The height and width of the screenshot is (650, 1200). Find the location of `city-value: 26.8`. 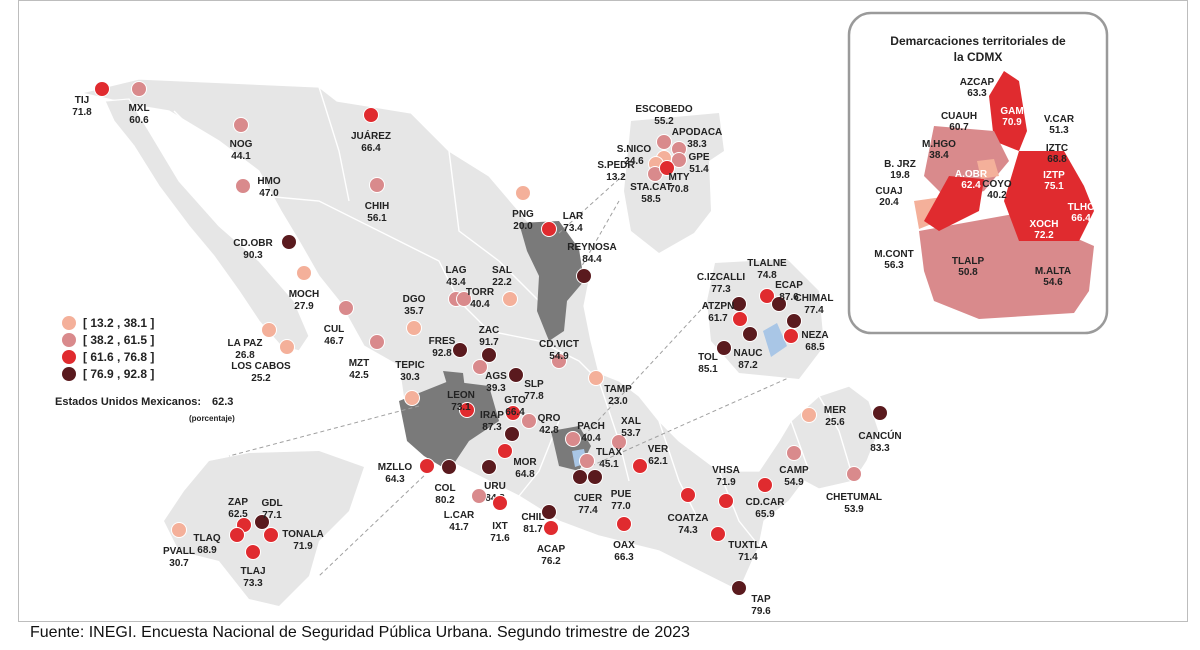

city-value: 26.8 is located at coordinates (245, 355).